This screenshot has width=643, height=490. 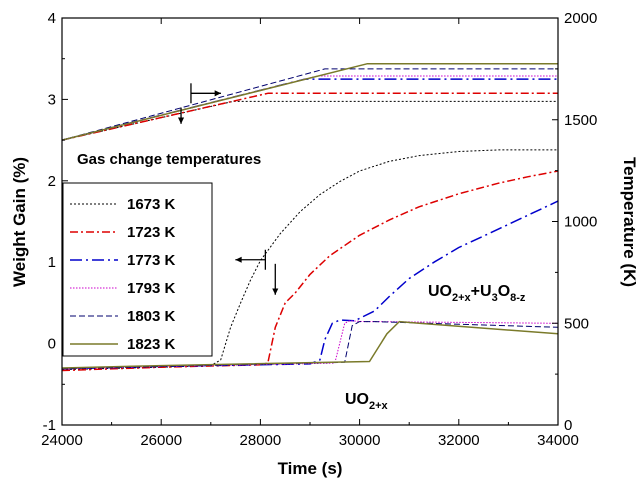 What do you see at coordinates (558, 440) in the screenshot?
I see `x-tick-label: 34000` at bounding box center [558, 440].